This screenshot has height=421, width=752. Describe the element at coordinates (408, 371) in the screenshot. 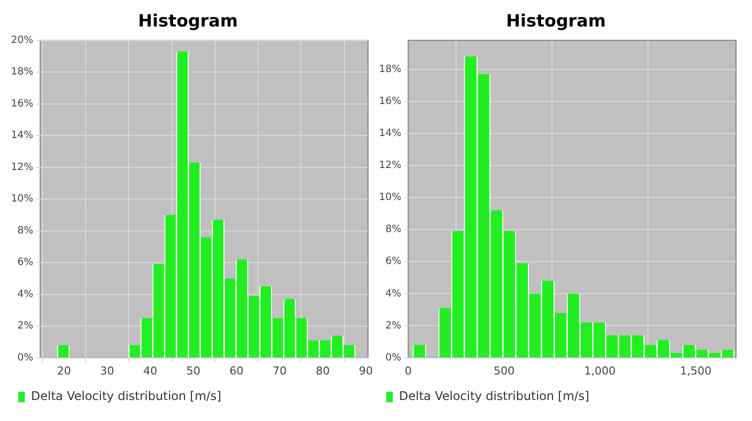

I see `x-tick-label: 0` at that location.